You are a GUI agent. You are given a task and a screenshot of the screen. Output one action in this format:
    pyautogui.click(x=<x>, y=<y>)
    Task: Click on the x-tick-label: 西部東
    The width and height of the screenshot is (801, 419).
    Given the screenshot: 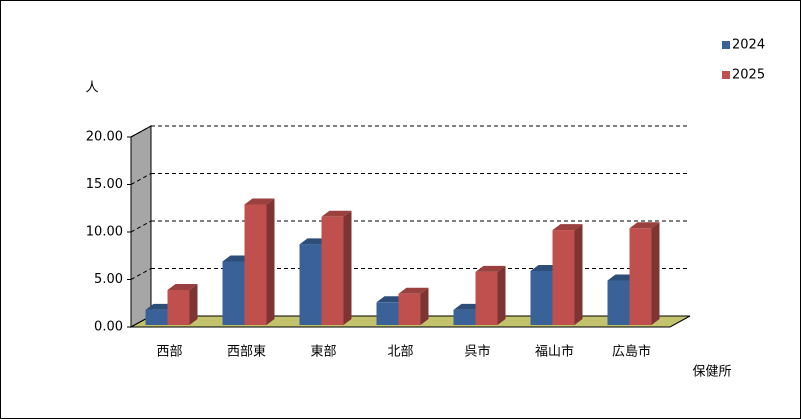 What is the action you would take?
    pyautogui.click(x=246, y=352)
    